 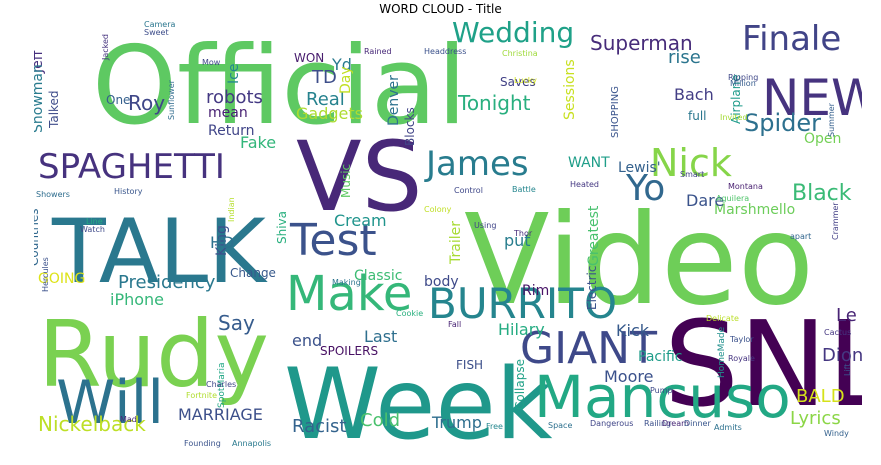 What do you see at coordinates (349, 294) in the screenshot?
I see `word-make: Make` at bounding box center [349, 294].